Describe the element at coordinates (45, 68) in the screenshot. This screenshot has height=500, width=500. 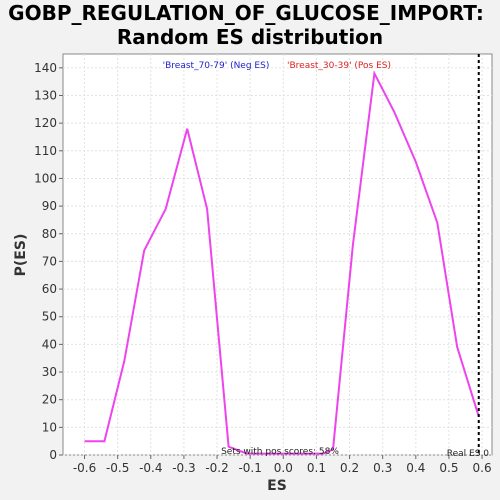
I see `y-tick-label: 140` at that location.